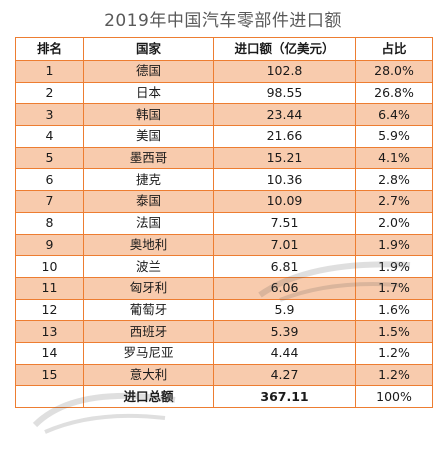 This screenshot has height=463, width=446. Describe the element at coordinates (394, 49) in the screenshot. I see `header-share: 占比` at that location.